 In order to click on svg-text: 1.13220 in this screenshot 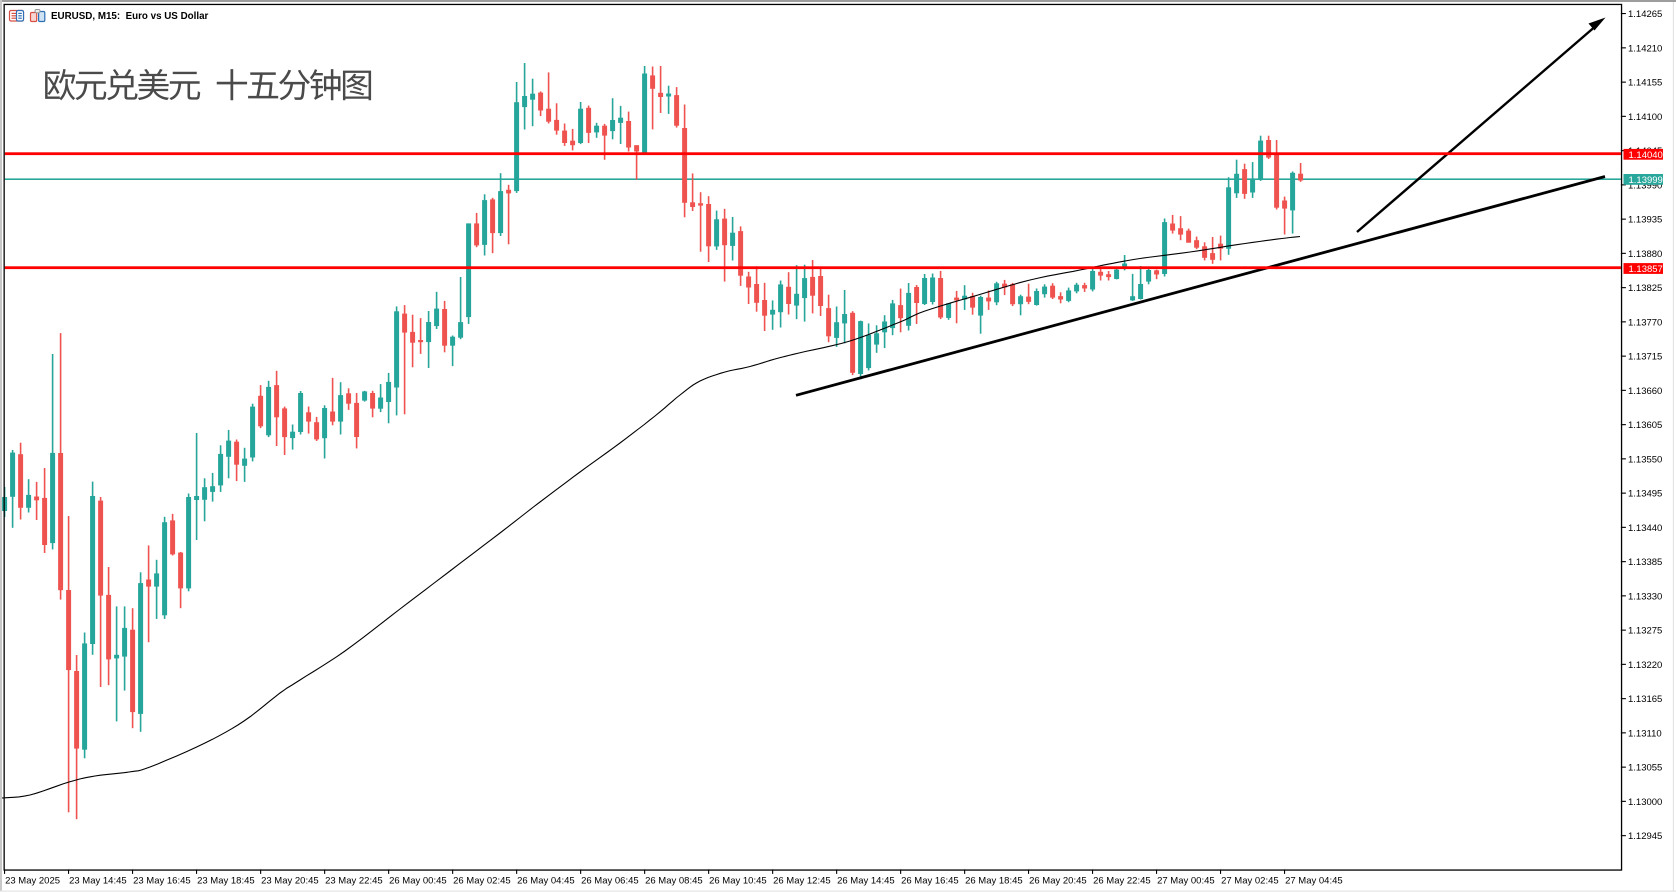, I will do `click(1645, 665)`.